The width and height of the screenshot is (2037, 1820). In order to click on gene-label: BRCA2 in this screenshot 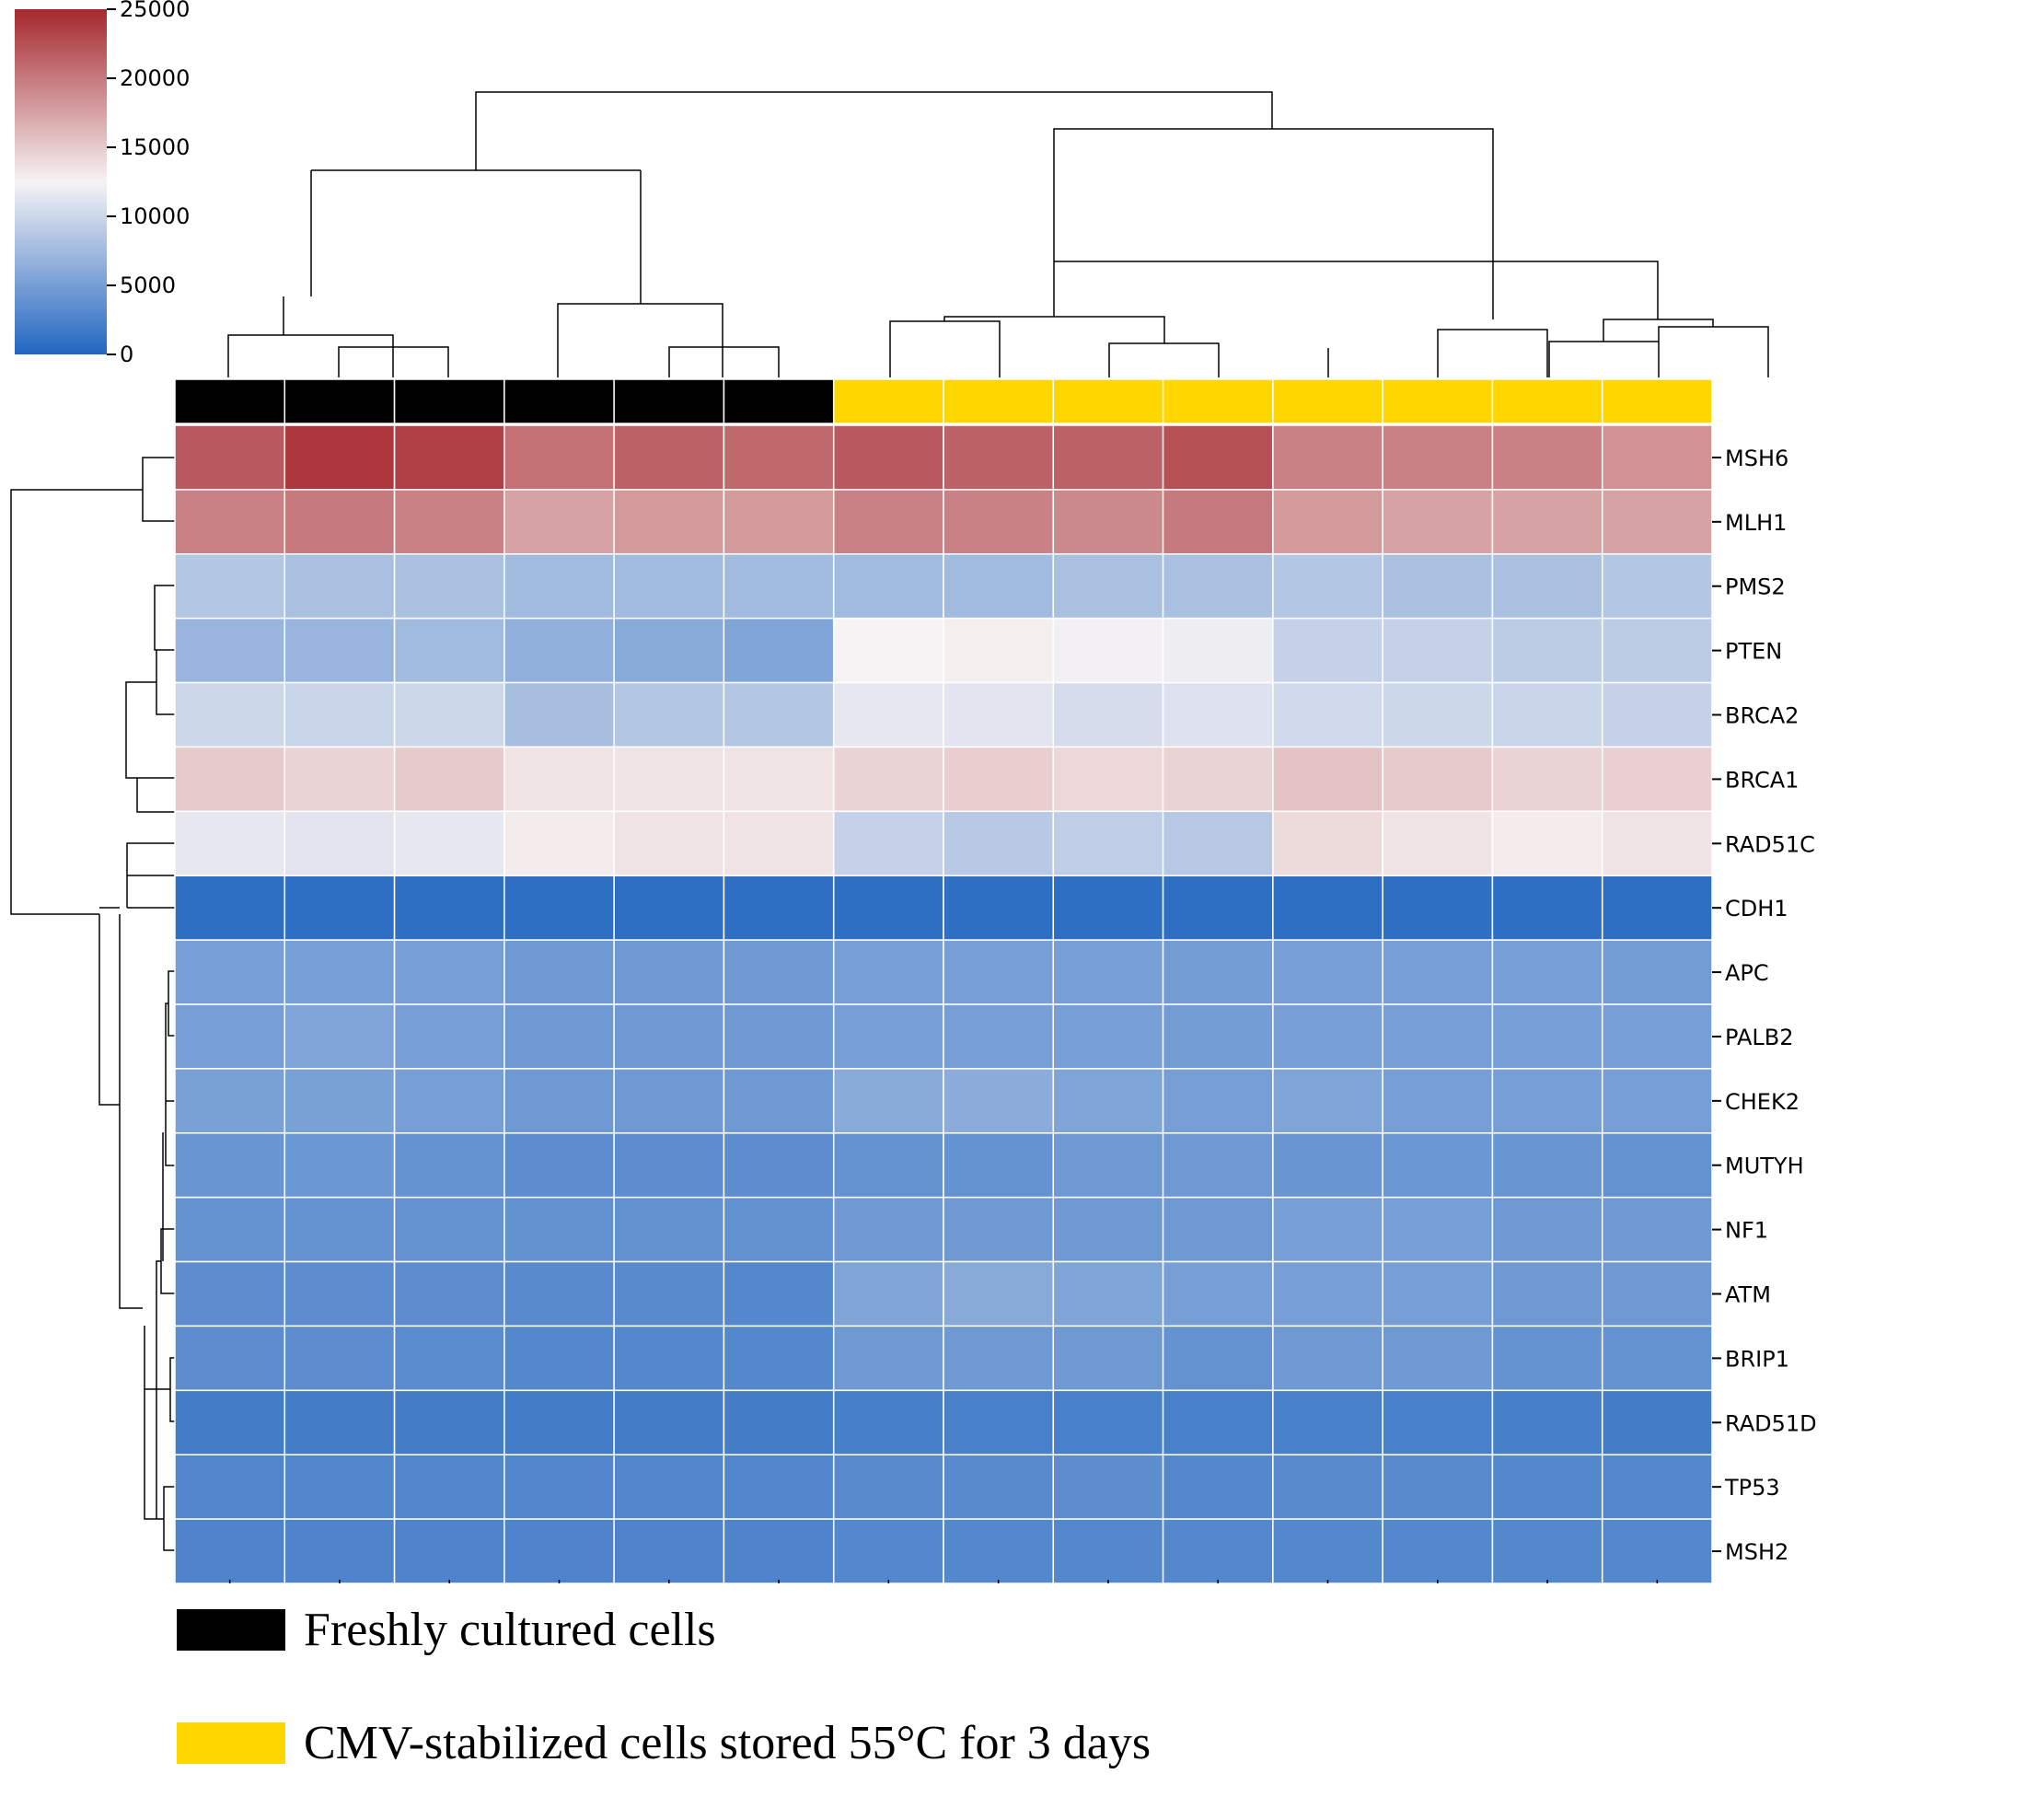, I will do `click(1762, 716)`.